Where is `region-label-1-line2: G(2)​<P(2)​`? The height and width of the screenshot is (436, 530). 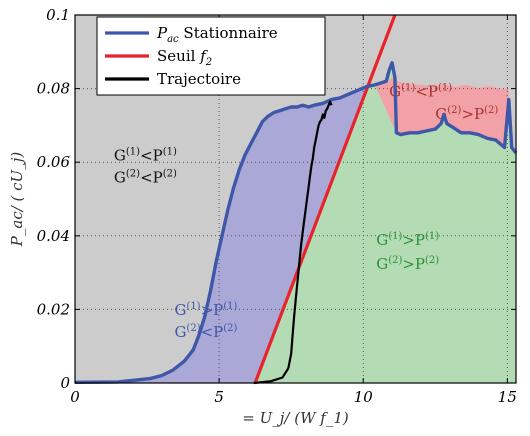
region-label-1-line2: G(2)​<P(2)​ is located at coordinates (205, 332).